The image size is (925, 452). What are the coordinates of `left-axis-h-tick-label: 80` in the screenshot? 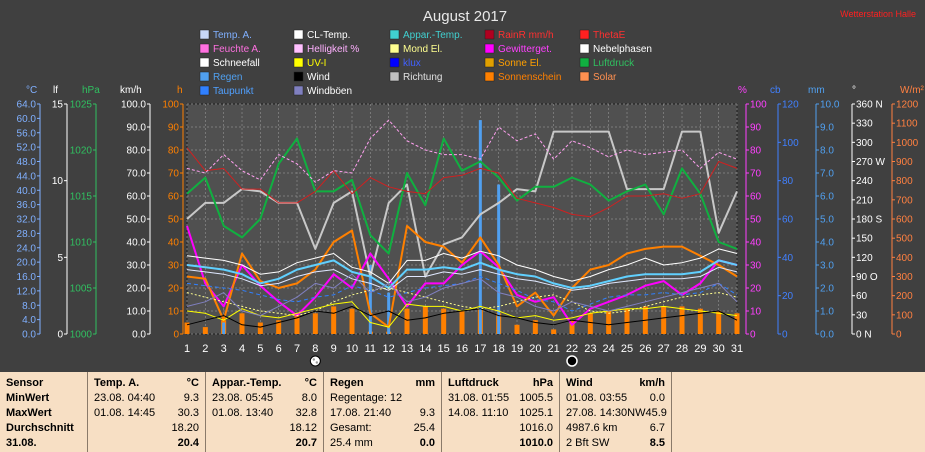 It's located at (174, 151).